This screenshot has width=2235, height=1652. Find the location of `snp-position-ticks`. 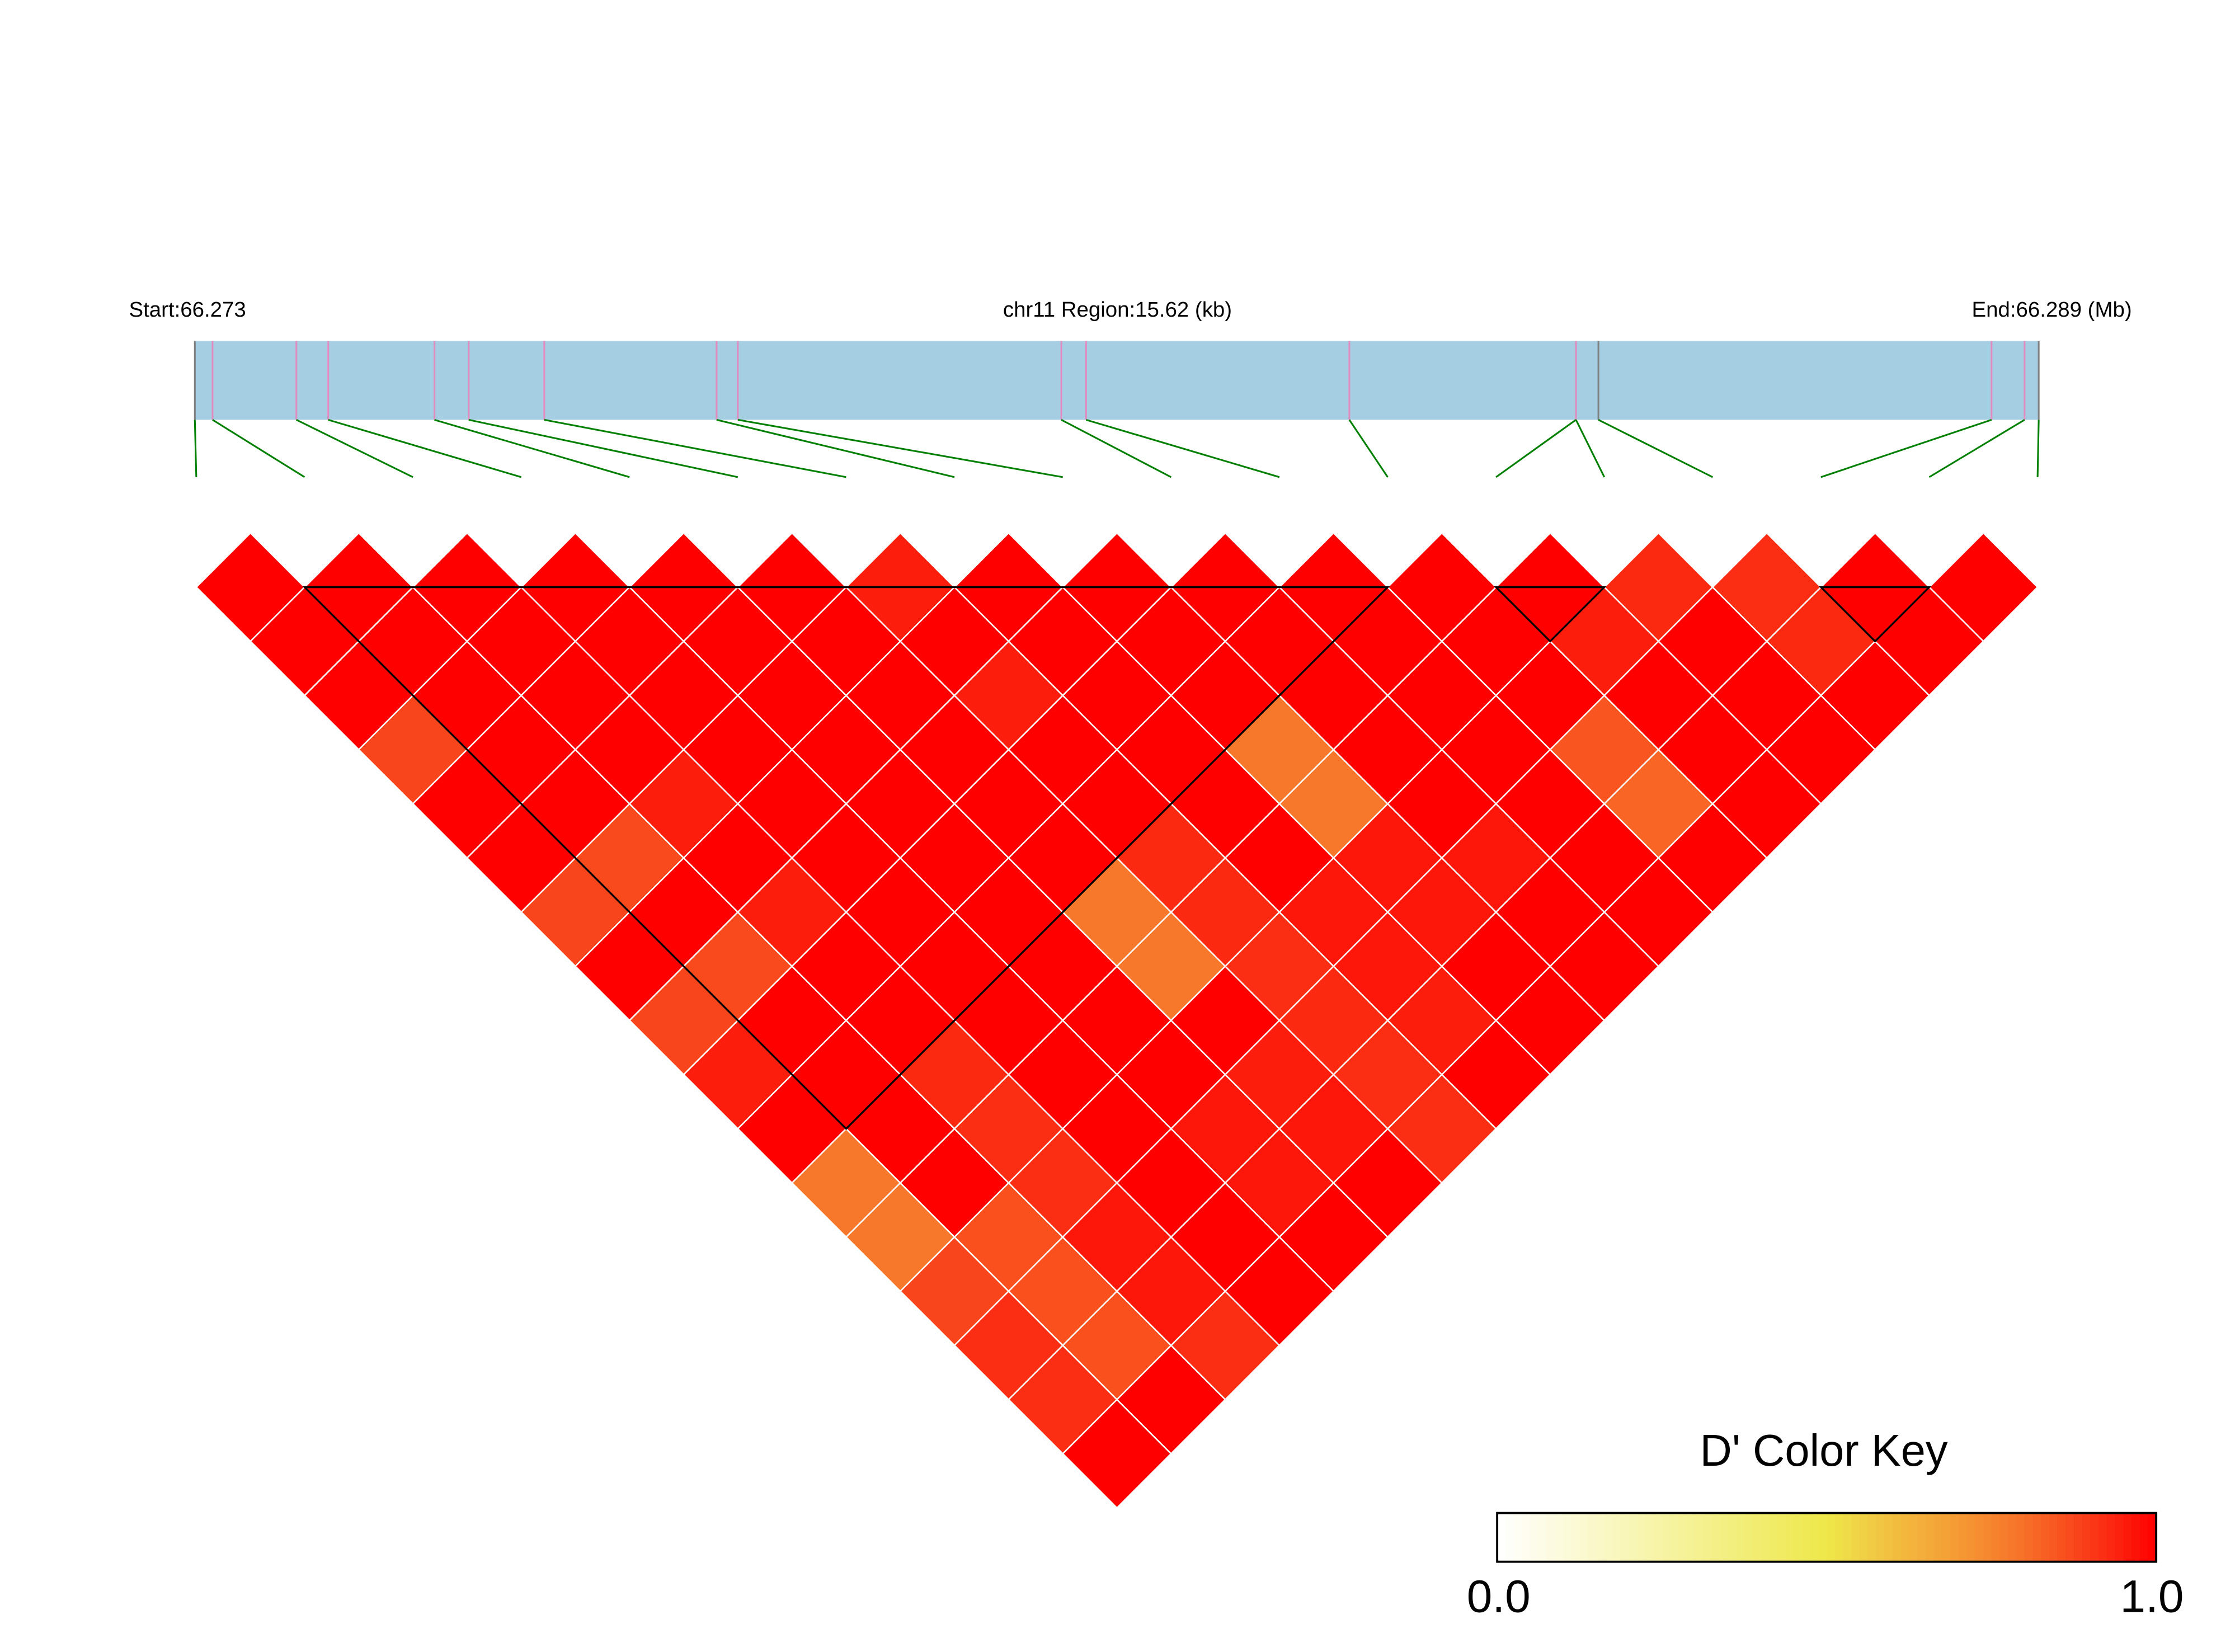

snp-position-ticks is located at coordinates (1117, 381).